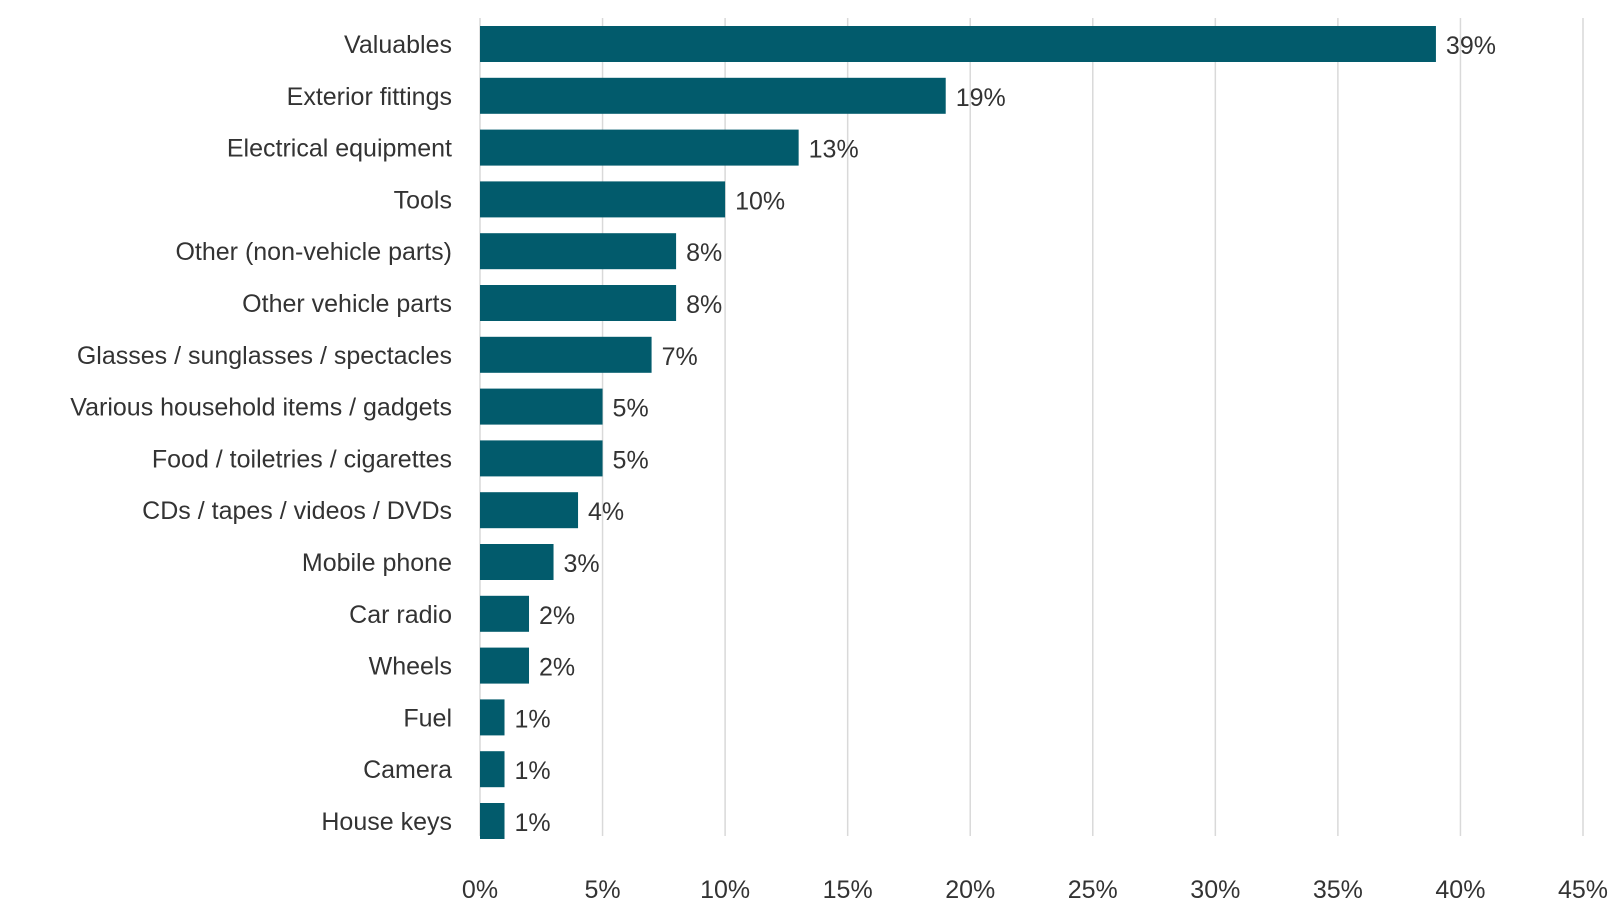  Describe the element at coordinates (760, 201) in the screenshot. I see `value-label: 10%` at that location.